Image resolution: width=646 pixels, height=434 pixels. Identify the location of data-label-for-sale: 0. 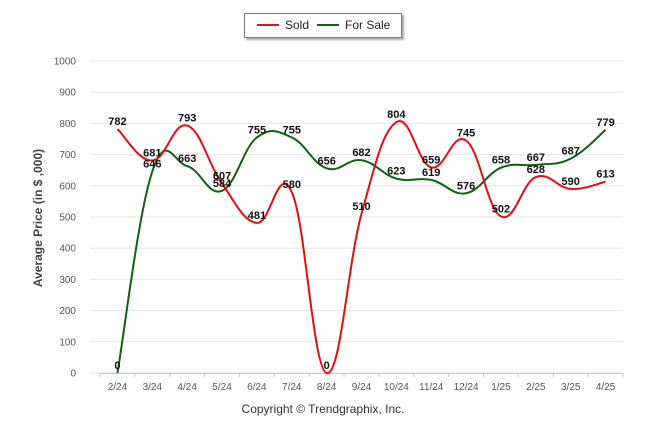
(117, 366).